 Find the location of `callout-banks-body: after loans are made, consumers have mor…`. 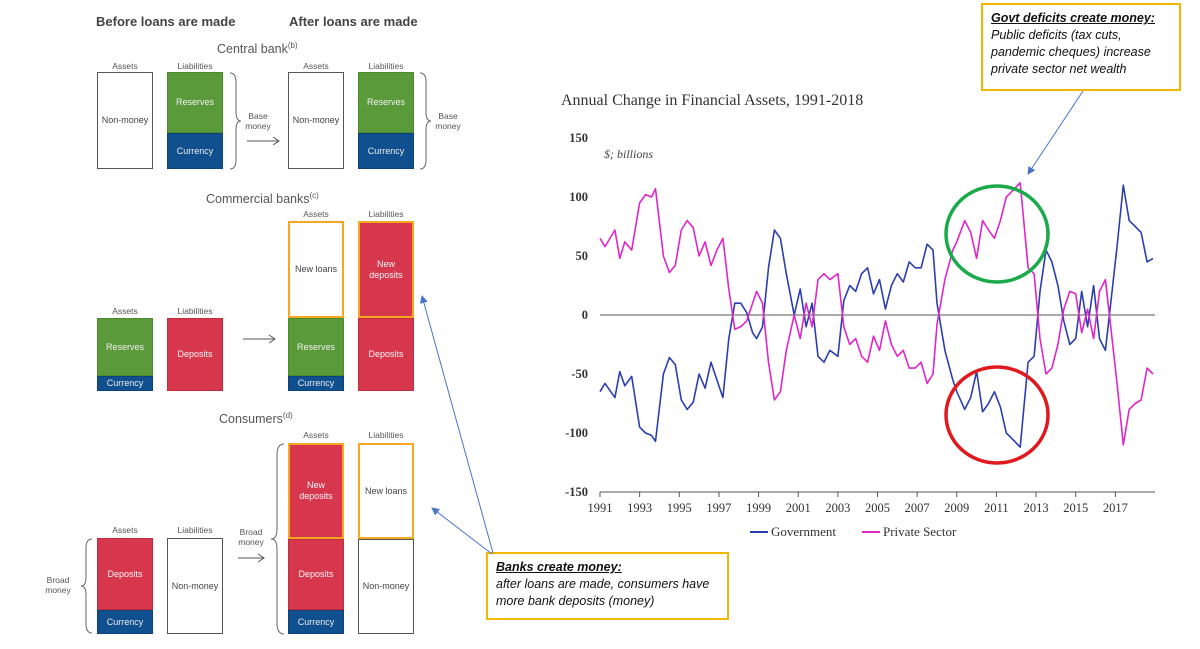

callout-banks-body: after loans are made, consumers have mor… is located at coordinates (603, 592).